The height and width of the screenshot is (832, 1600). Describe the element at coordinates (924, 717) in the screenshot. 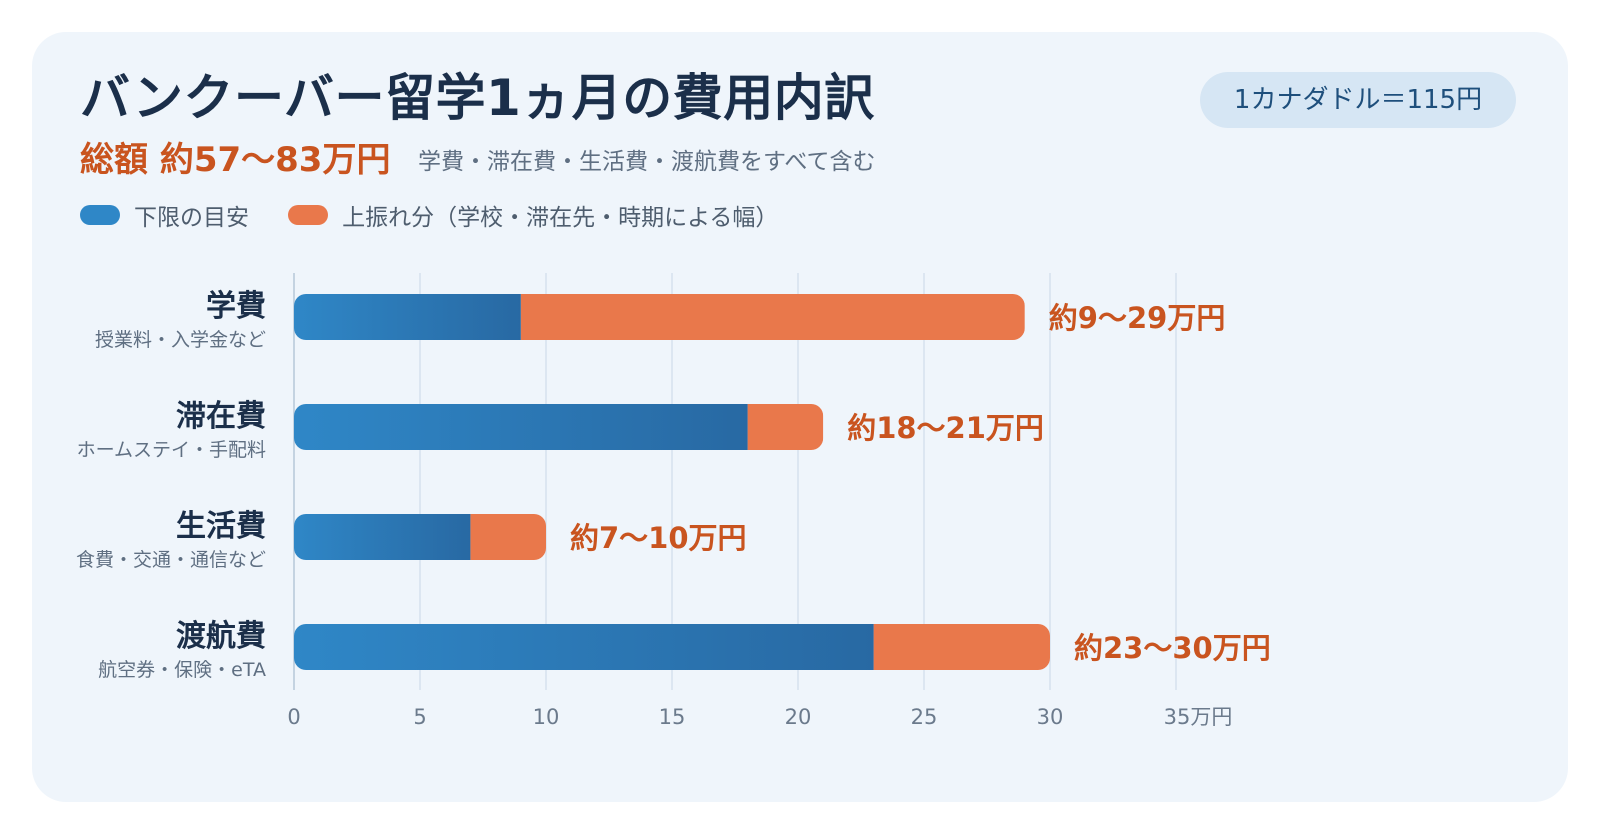

I see `x-tick-label-25: 25` at that location.